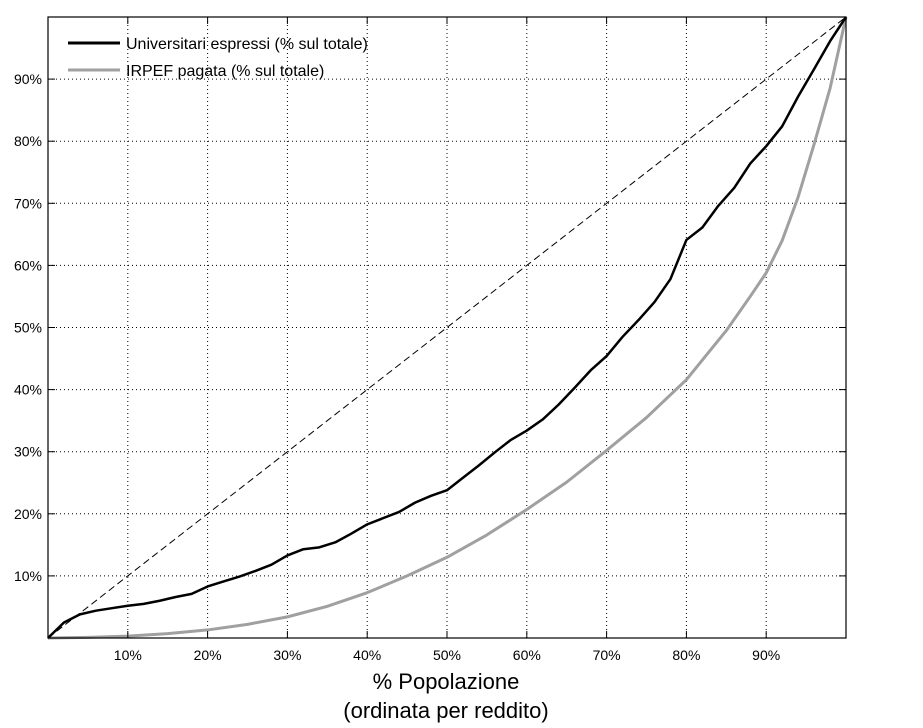 Image resolution: width=923 pixels, height=728 pixels. Describe the element at coordinates (28, 576) in the screenshot. I see `y-tick-label: 10%` at that location.